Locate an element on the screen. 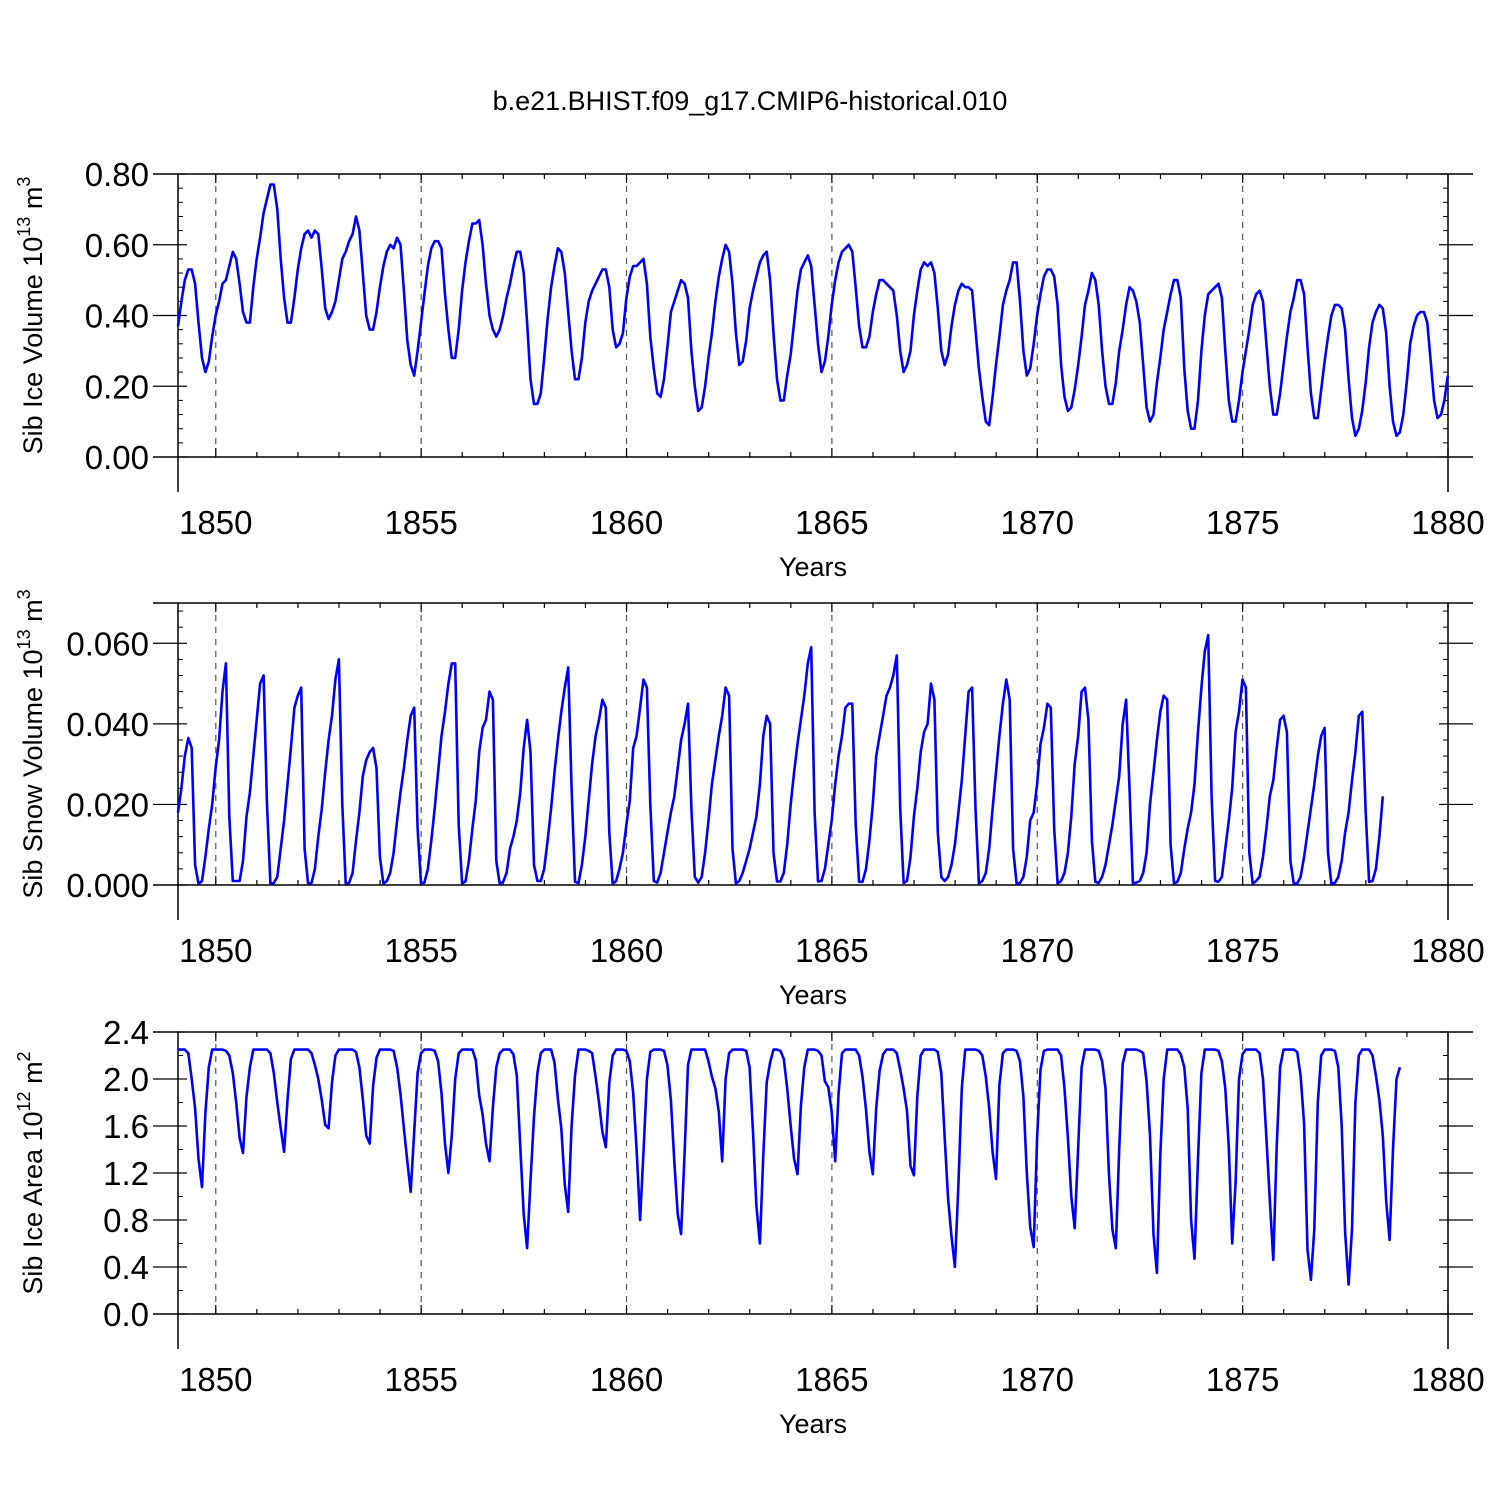 The height and width of the screenshot is (1500, 1500). chart-0-ylabel-sup-1: 13 is located at coordinates (24, 227).